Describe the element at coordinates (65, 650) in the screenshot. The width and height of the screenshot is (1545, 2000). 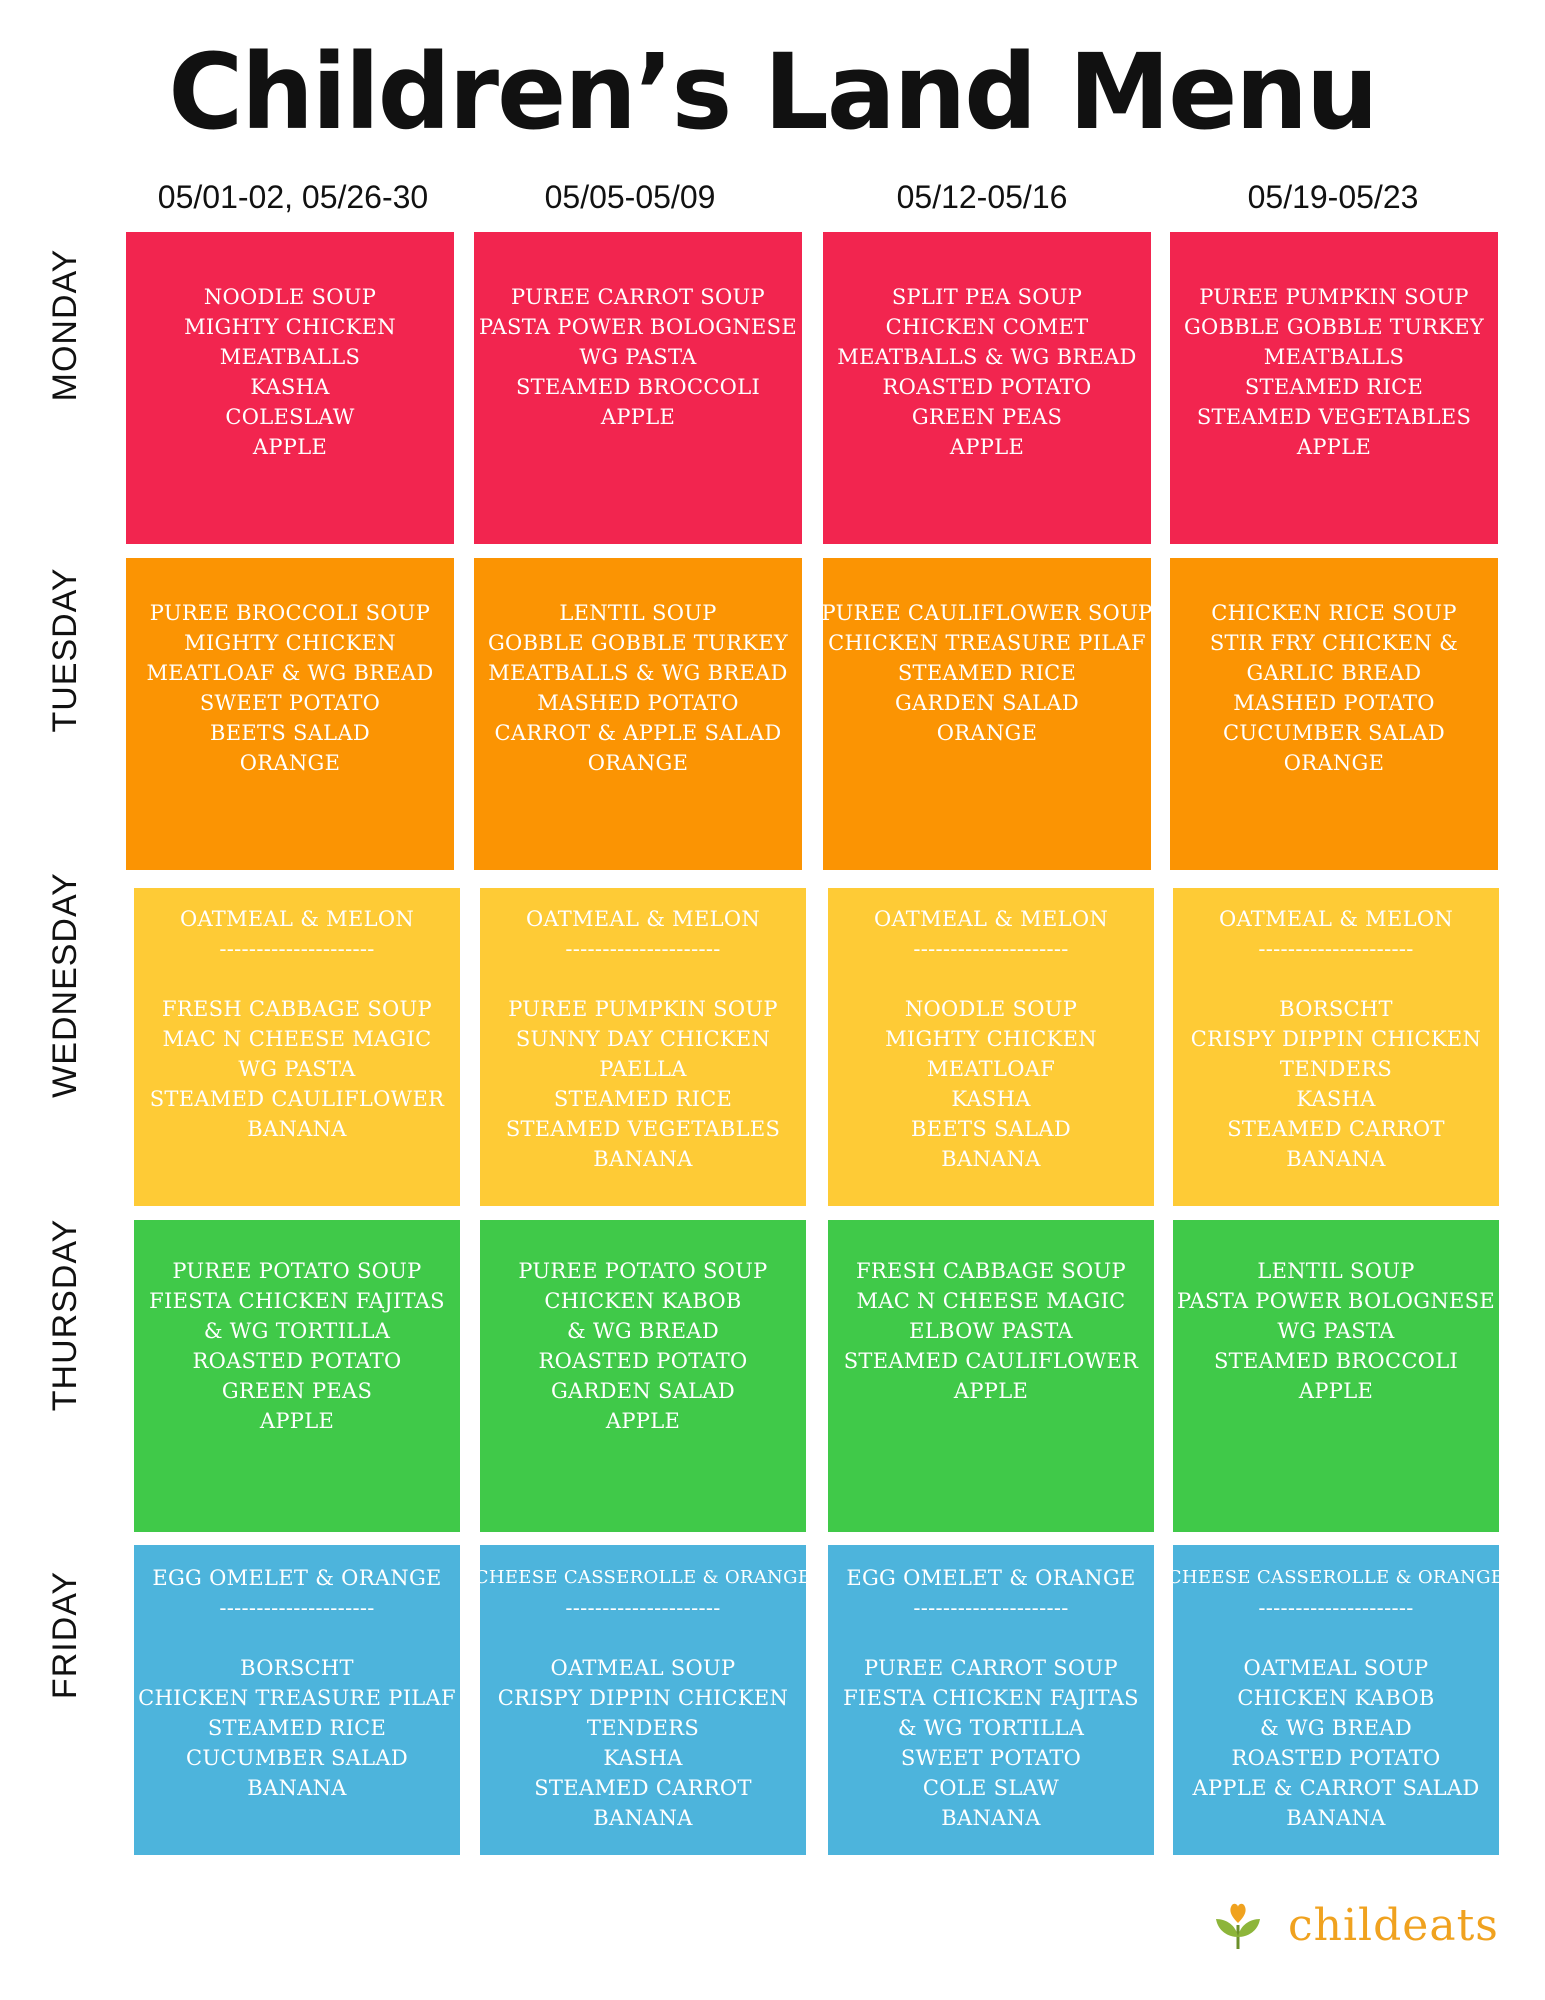
I see `day-label-tuesday: TUESDAY` at that location.